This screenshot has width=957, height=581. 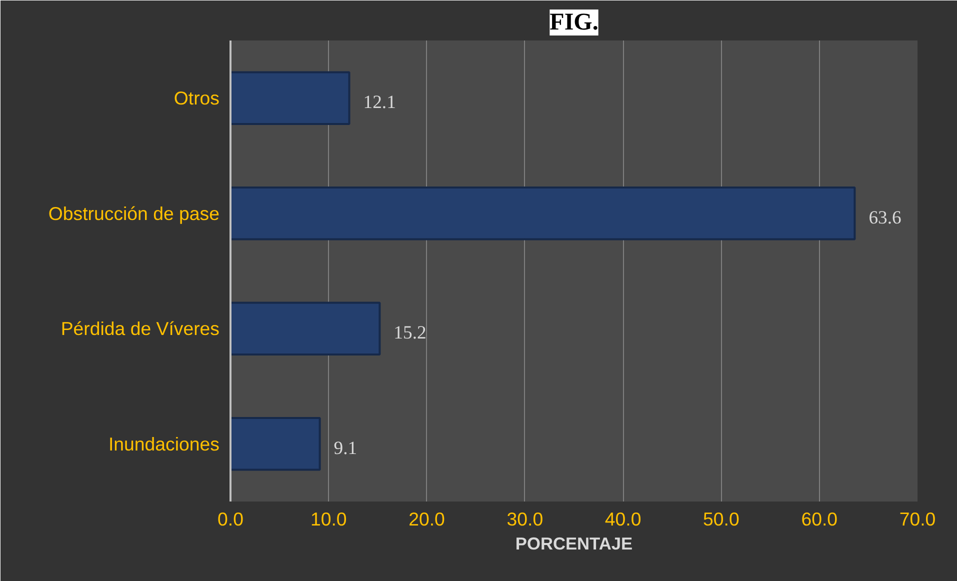 I want to click on x-tick-label: 70.0, so click(x=917, y=519).